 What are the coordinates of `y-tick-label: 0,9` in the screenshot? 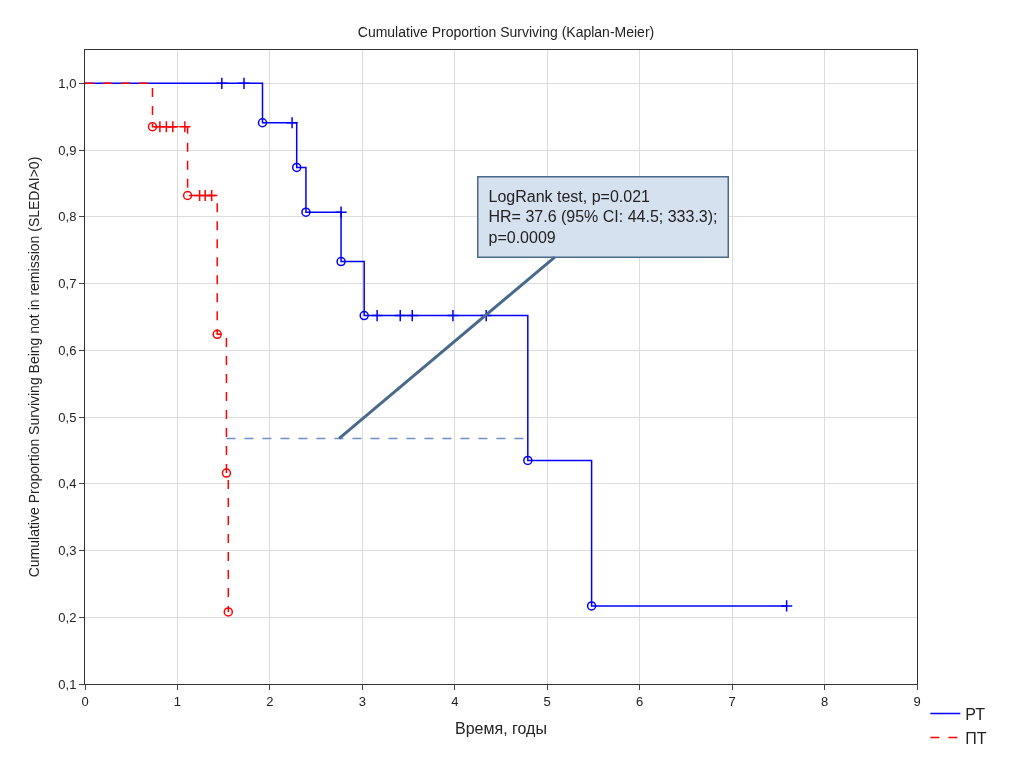 It's located at (67, 150).